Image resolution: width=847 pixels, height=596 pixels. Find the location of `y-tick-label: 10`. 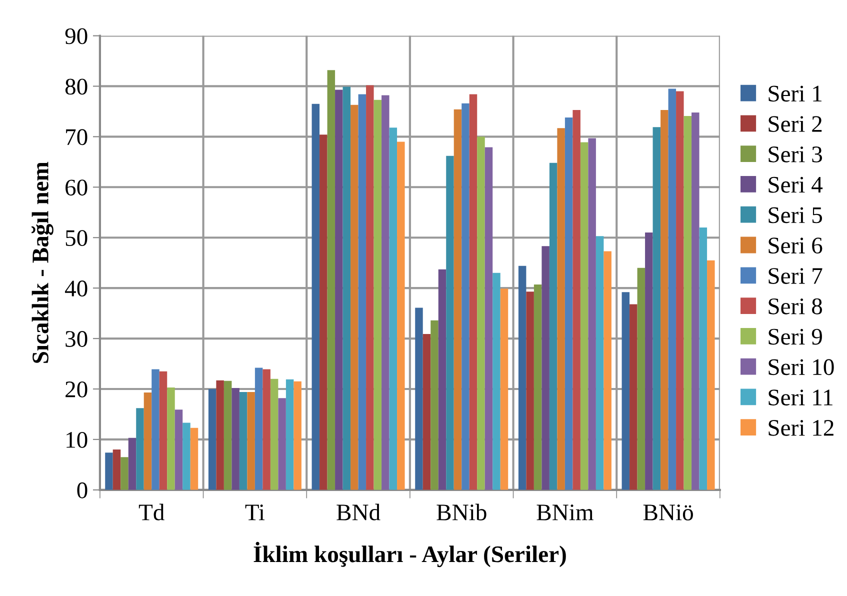

y-tick-label: 10 is located at coordinates (77, 440).